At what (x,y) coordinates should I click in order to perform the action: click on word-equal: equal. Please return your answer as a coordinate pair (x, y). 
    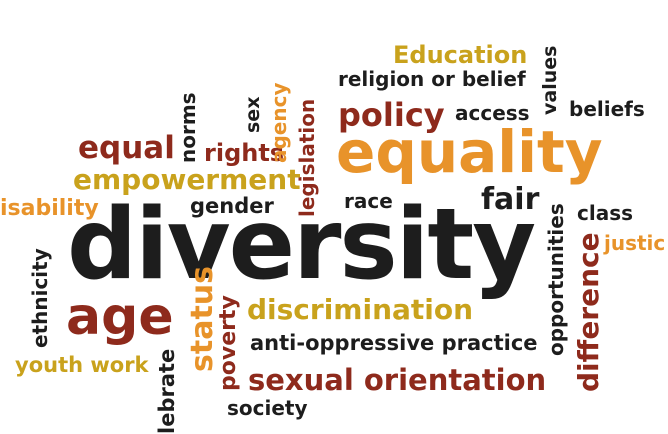
    Looking at the image, I should click on (126, 148).